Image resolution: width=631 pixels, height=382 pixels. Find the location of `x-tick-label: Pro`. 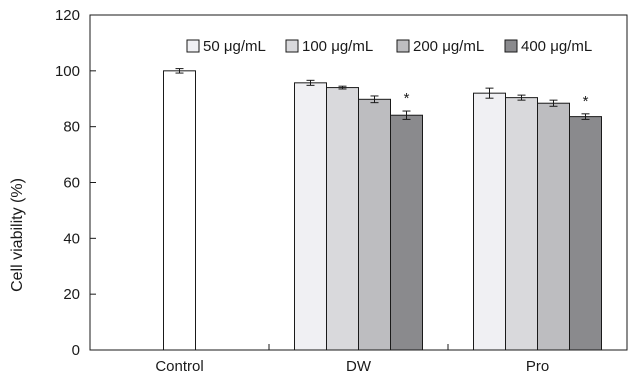

x-tick-label: Pro is located at coordinates (537, 366).